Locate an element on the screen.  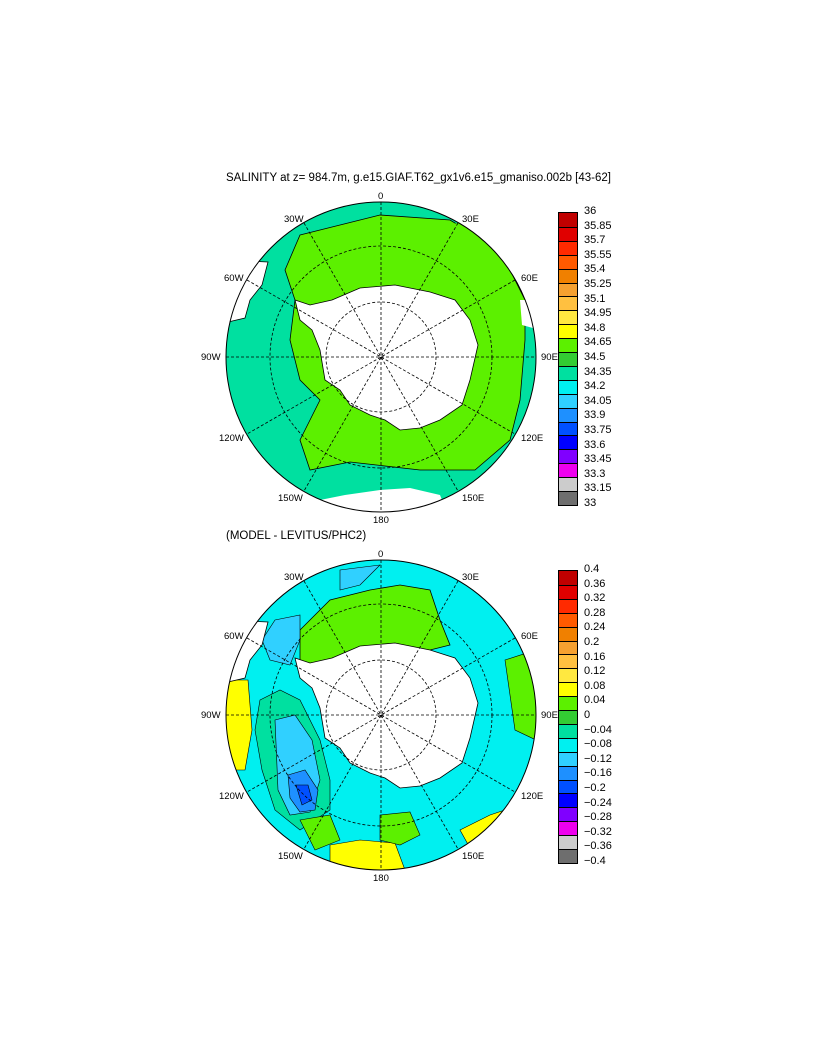
colorbar-label: 34.95 is located at coordinates (598, 313).